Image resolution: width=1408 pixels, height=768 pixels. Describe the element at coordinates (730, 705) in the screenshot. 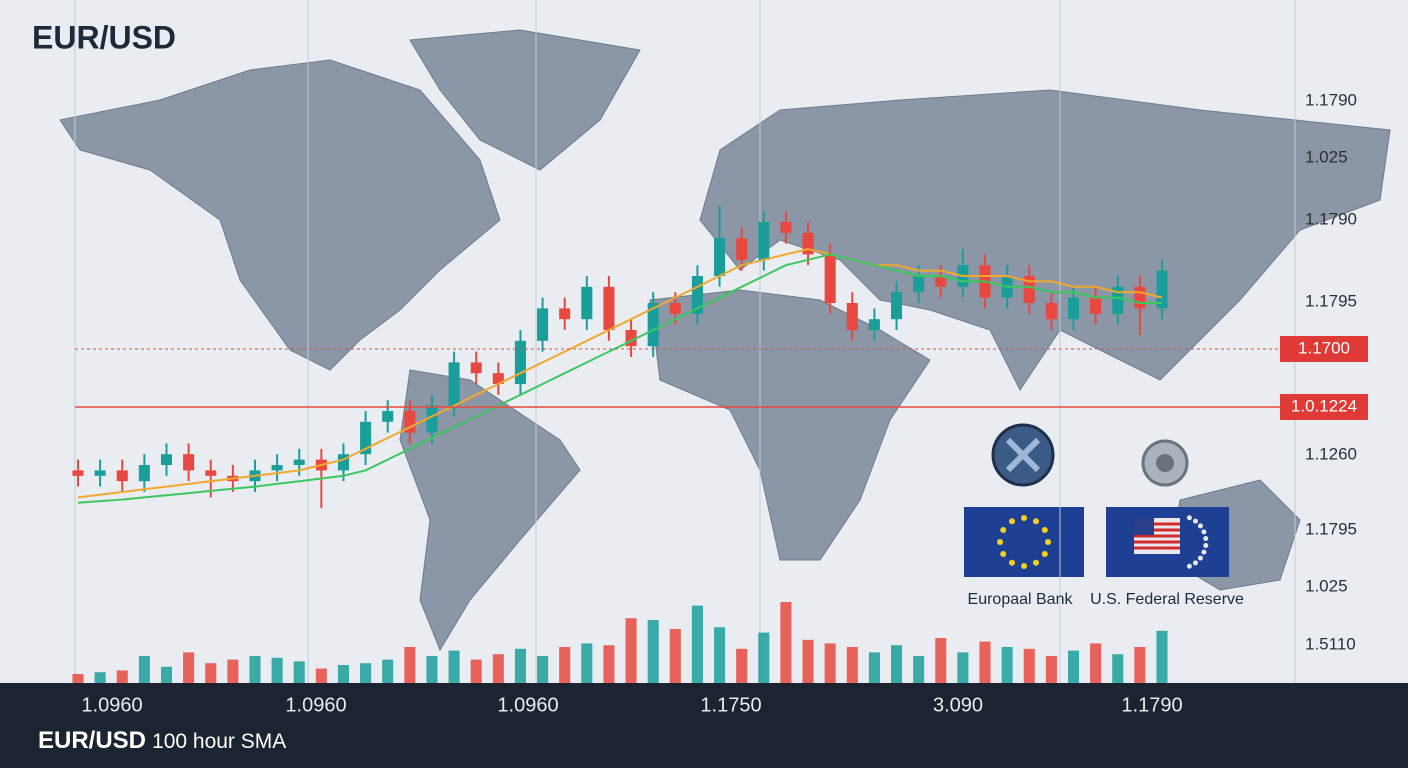

I see `x-axis-label: 1.1750` at that location.